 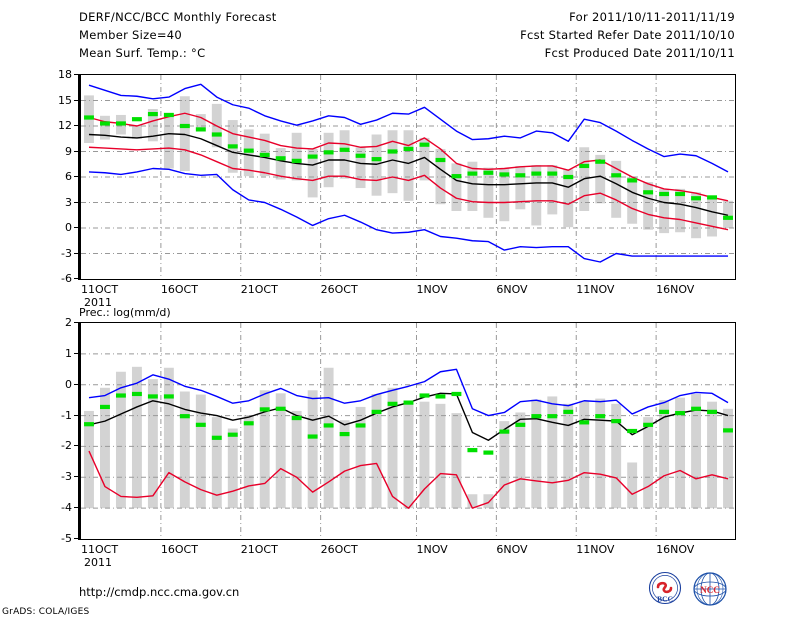 What do you see at coordinates (639, 53) in the screenshot?
I see `fcst-produced-date: Fcst Produced Date 2011/10/11` at bounding box center [639, 53].